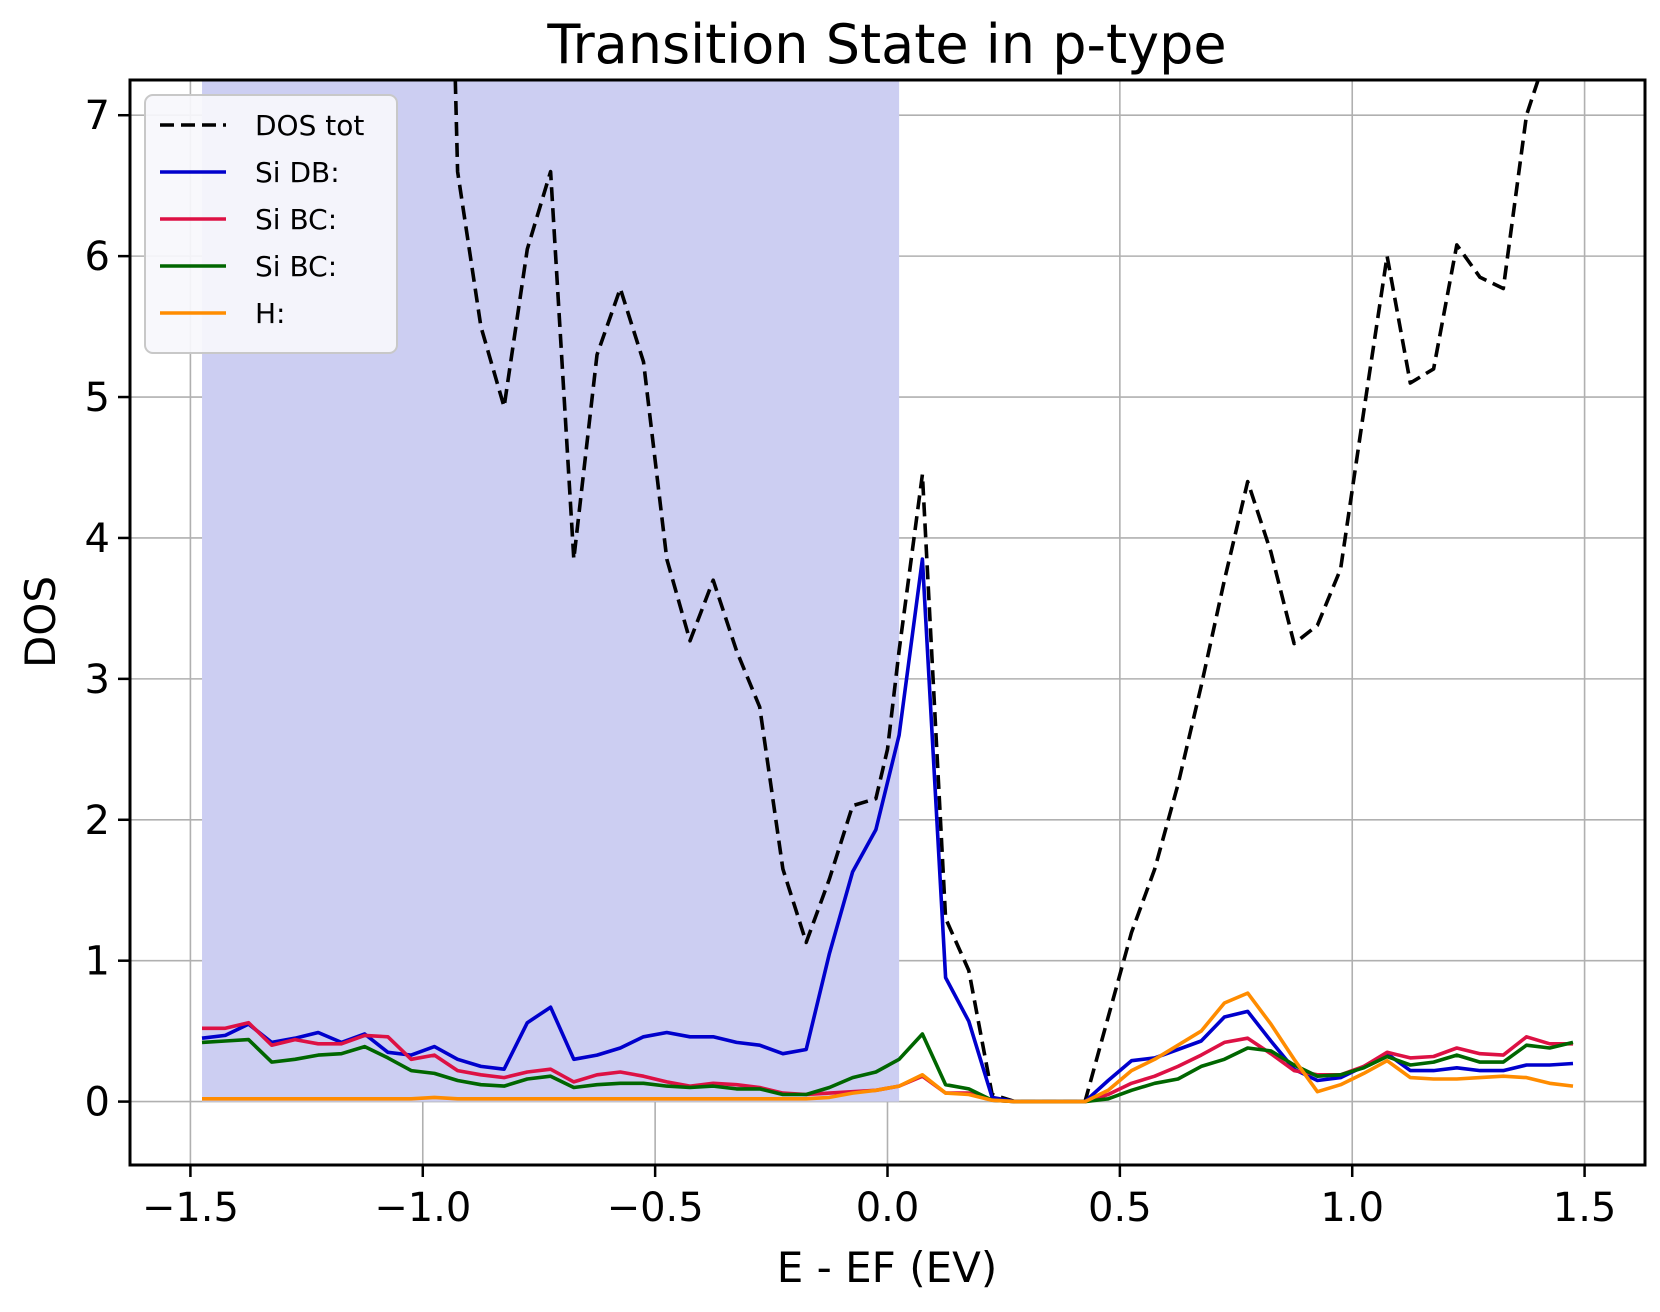 The height and width of the screenshot is (1312, 1660). Describe the element at coordinates (97, 116) in the screenshot. I see `y-tick-label: 7` at that location.